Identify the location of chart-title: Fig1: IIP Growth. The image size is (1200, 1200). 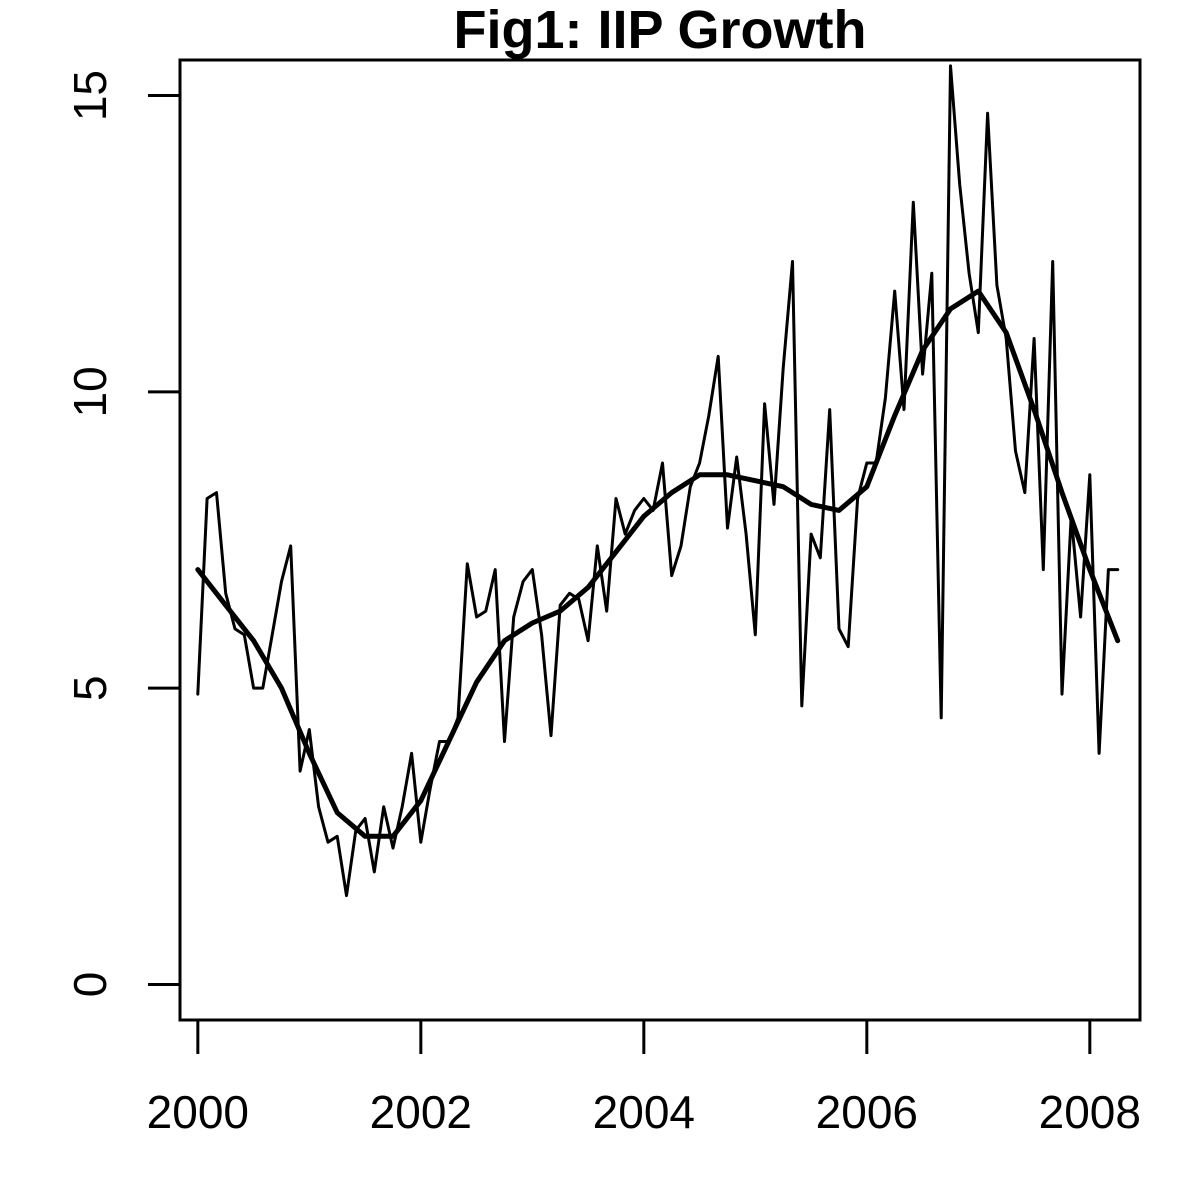
(659, 30).